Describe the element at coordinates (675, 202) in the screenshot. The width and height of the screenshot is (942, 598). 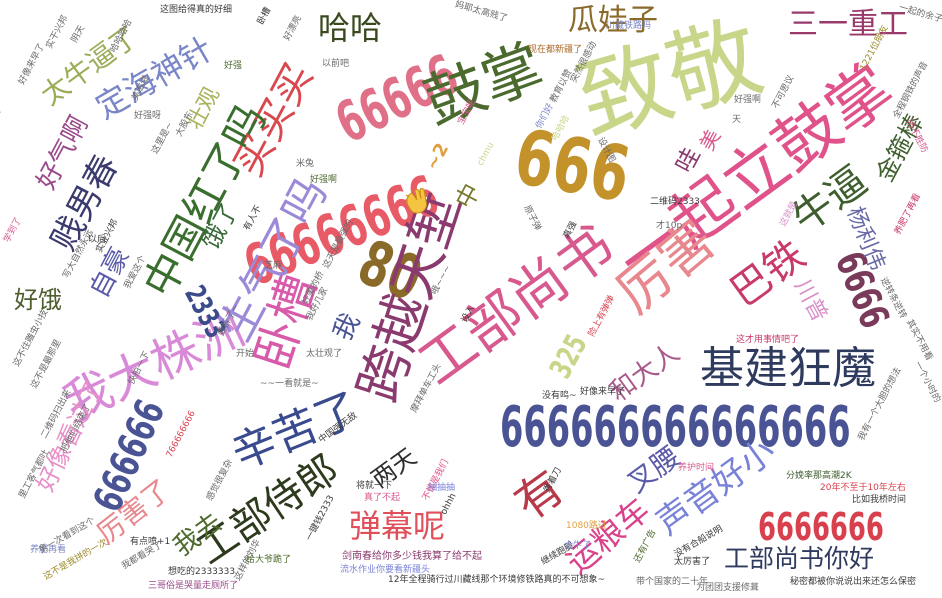
I see `word: 二维码2333` at that location.